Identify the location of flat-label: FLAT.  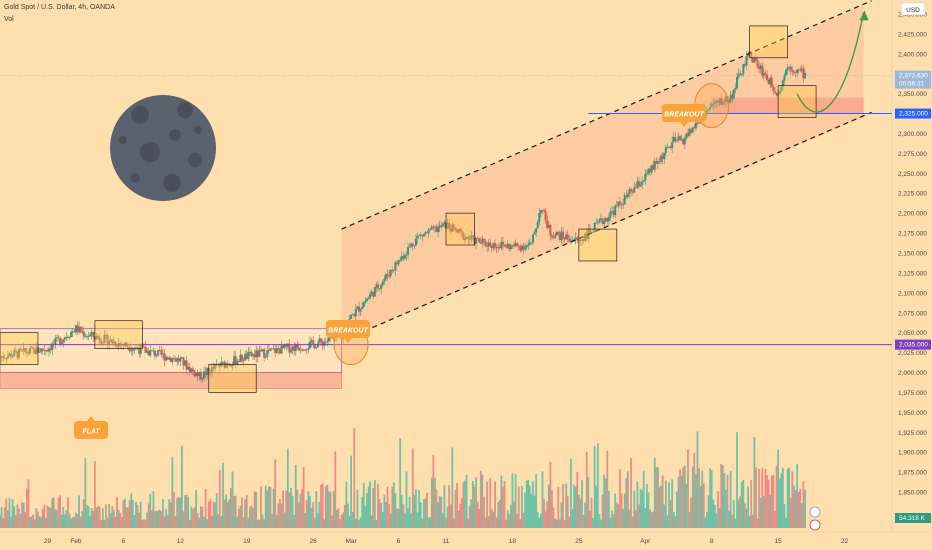
(91, 427).